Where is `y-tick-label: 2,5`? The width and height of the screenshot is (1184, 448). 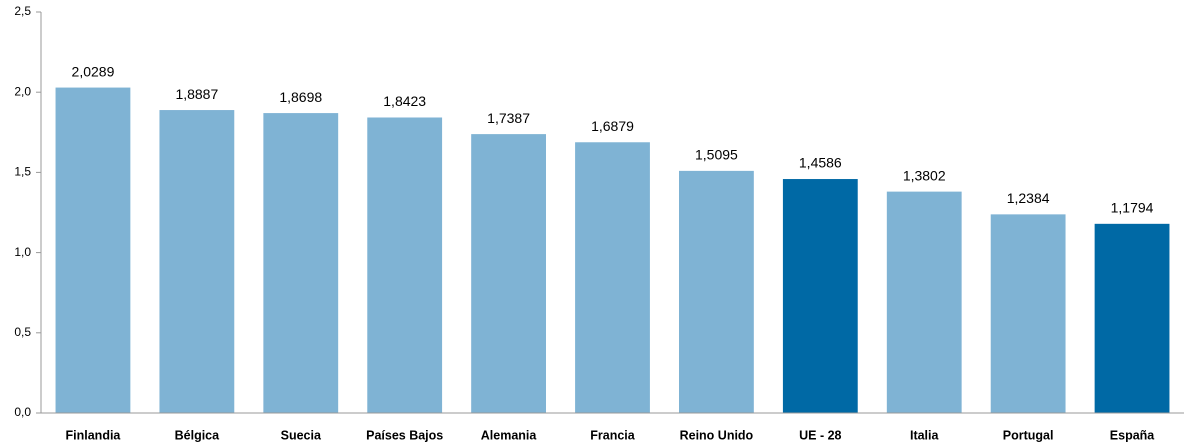 y-tick-label: 2,5 is located at coordinates (22, 11).